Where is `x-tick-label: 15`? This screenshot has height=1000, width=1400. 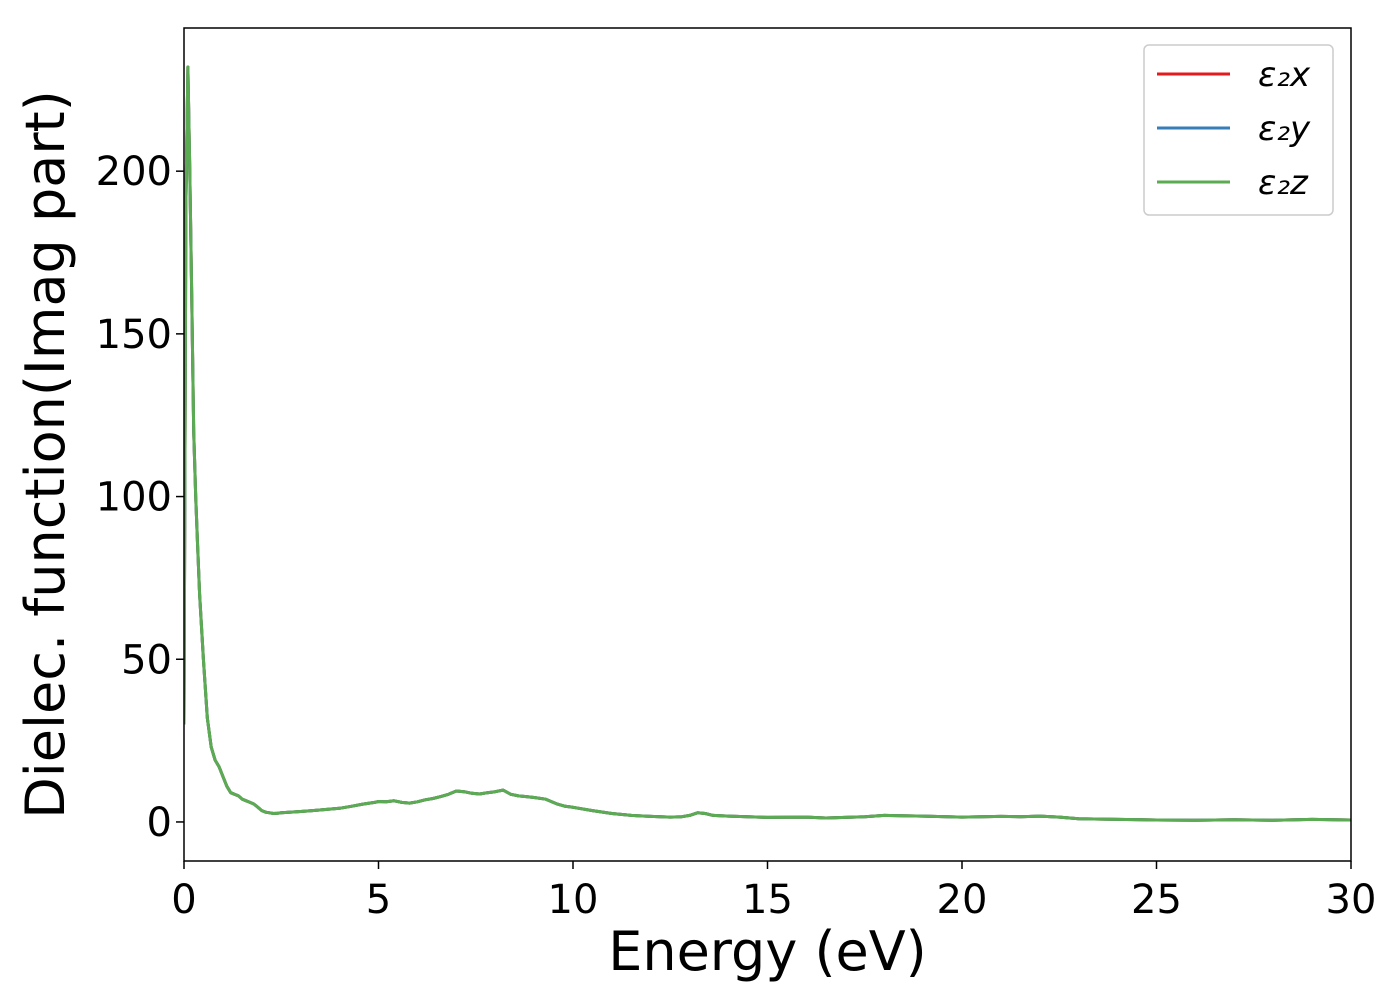
x-tick-label: 15 is located at coordinates (767, 900).